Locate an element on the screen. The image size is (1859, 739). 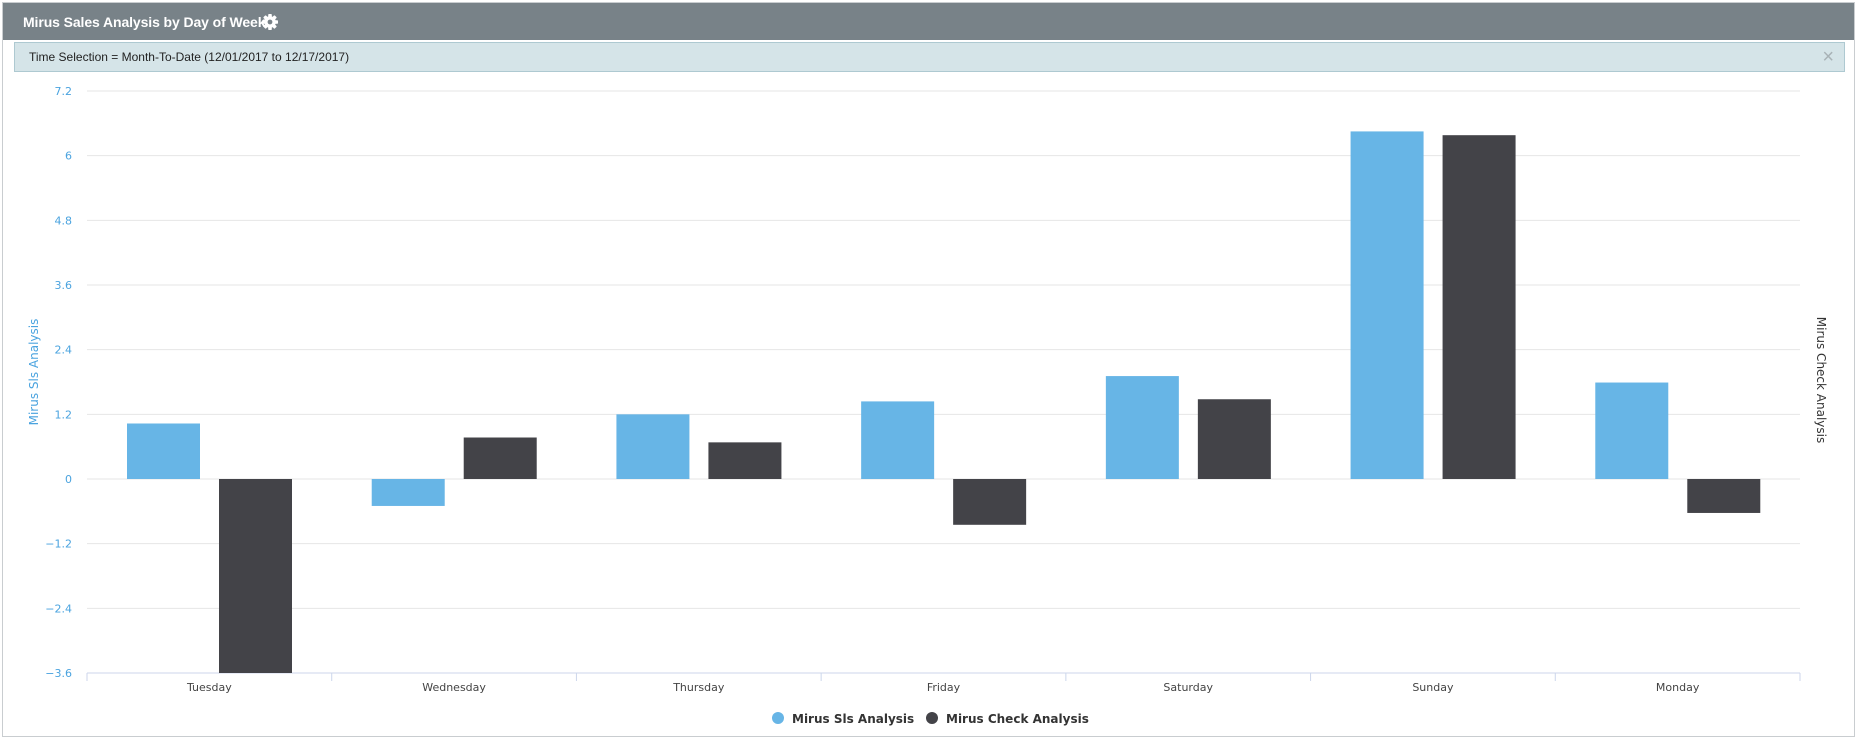
y-tick-label: 0 is located at coordinates (68, 479).